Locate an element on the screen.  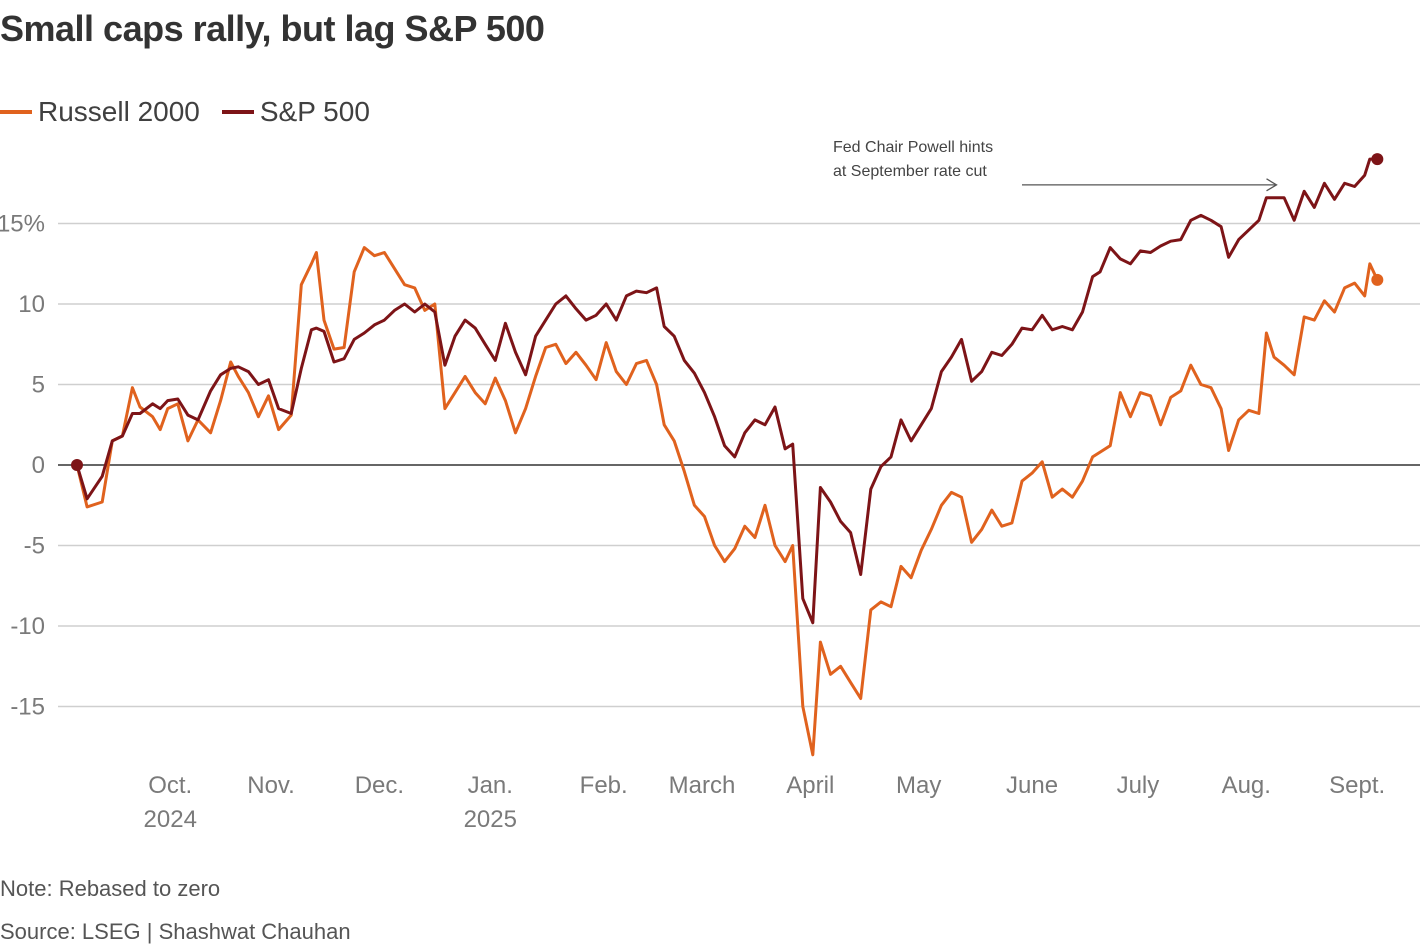
chart-source: Source: LSEG | Shashwat Chauhan is located at coordinates (175, 931).